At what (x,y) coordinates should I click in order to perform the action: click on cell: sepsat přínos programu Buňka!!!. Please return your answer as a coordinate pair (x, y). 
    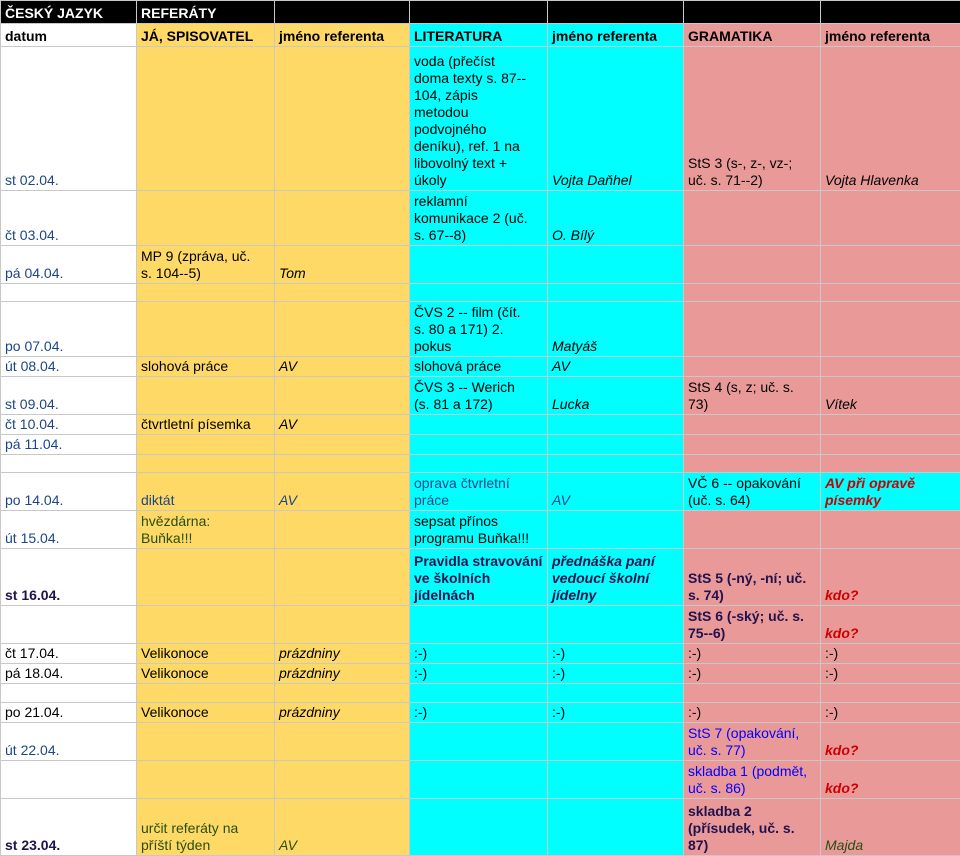
    Looking at the image, I should click on (479, 530).